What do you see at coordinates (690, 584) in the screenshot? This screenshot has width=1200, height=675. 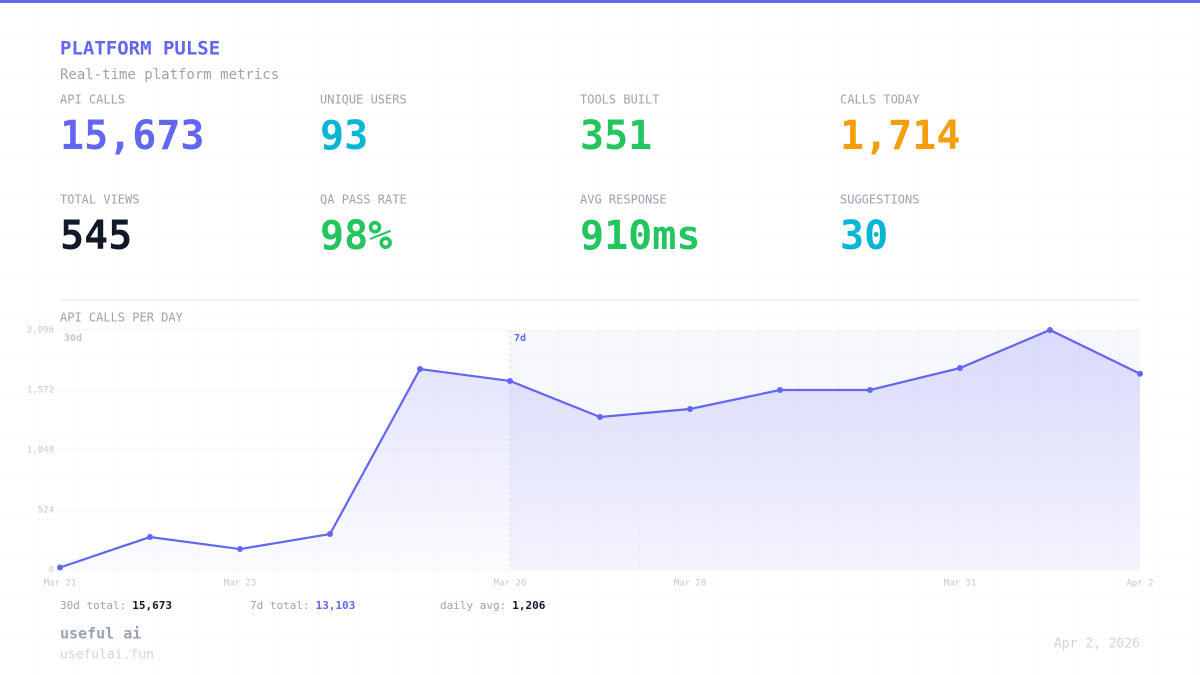 I see `x-tick-label: Mar 28` at bounding box center [690, 584].